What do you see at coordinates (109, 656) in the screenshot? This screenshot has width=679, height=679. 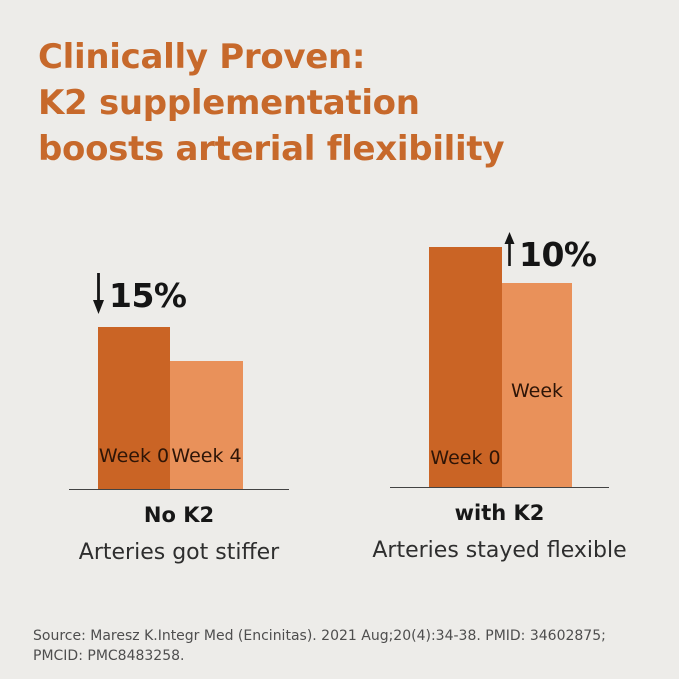 I see `source-line-2: PMCID: PMC8483258.` at bounding box center [109, 656].